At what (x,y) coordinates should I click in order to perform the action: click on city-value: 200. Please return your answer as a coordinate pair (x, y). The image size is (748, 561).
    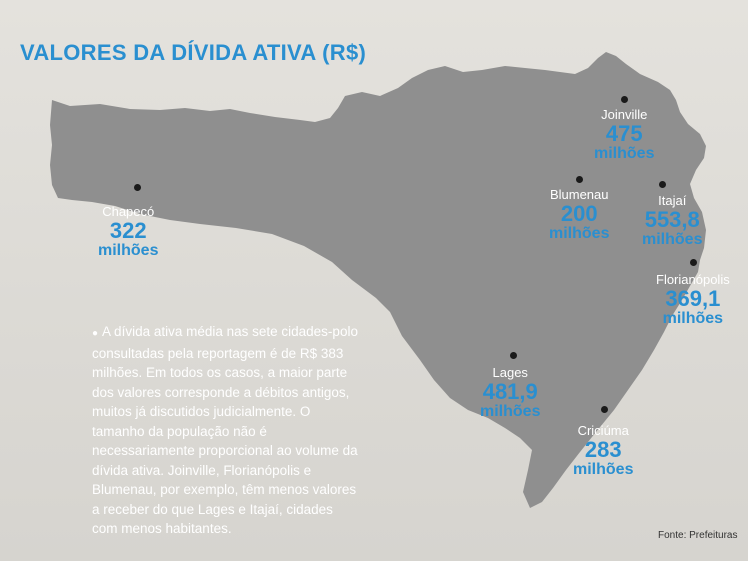
    Looking at the image, I should click on (579, 213).